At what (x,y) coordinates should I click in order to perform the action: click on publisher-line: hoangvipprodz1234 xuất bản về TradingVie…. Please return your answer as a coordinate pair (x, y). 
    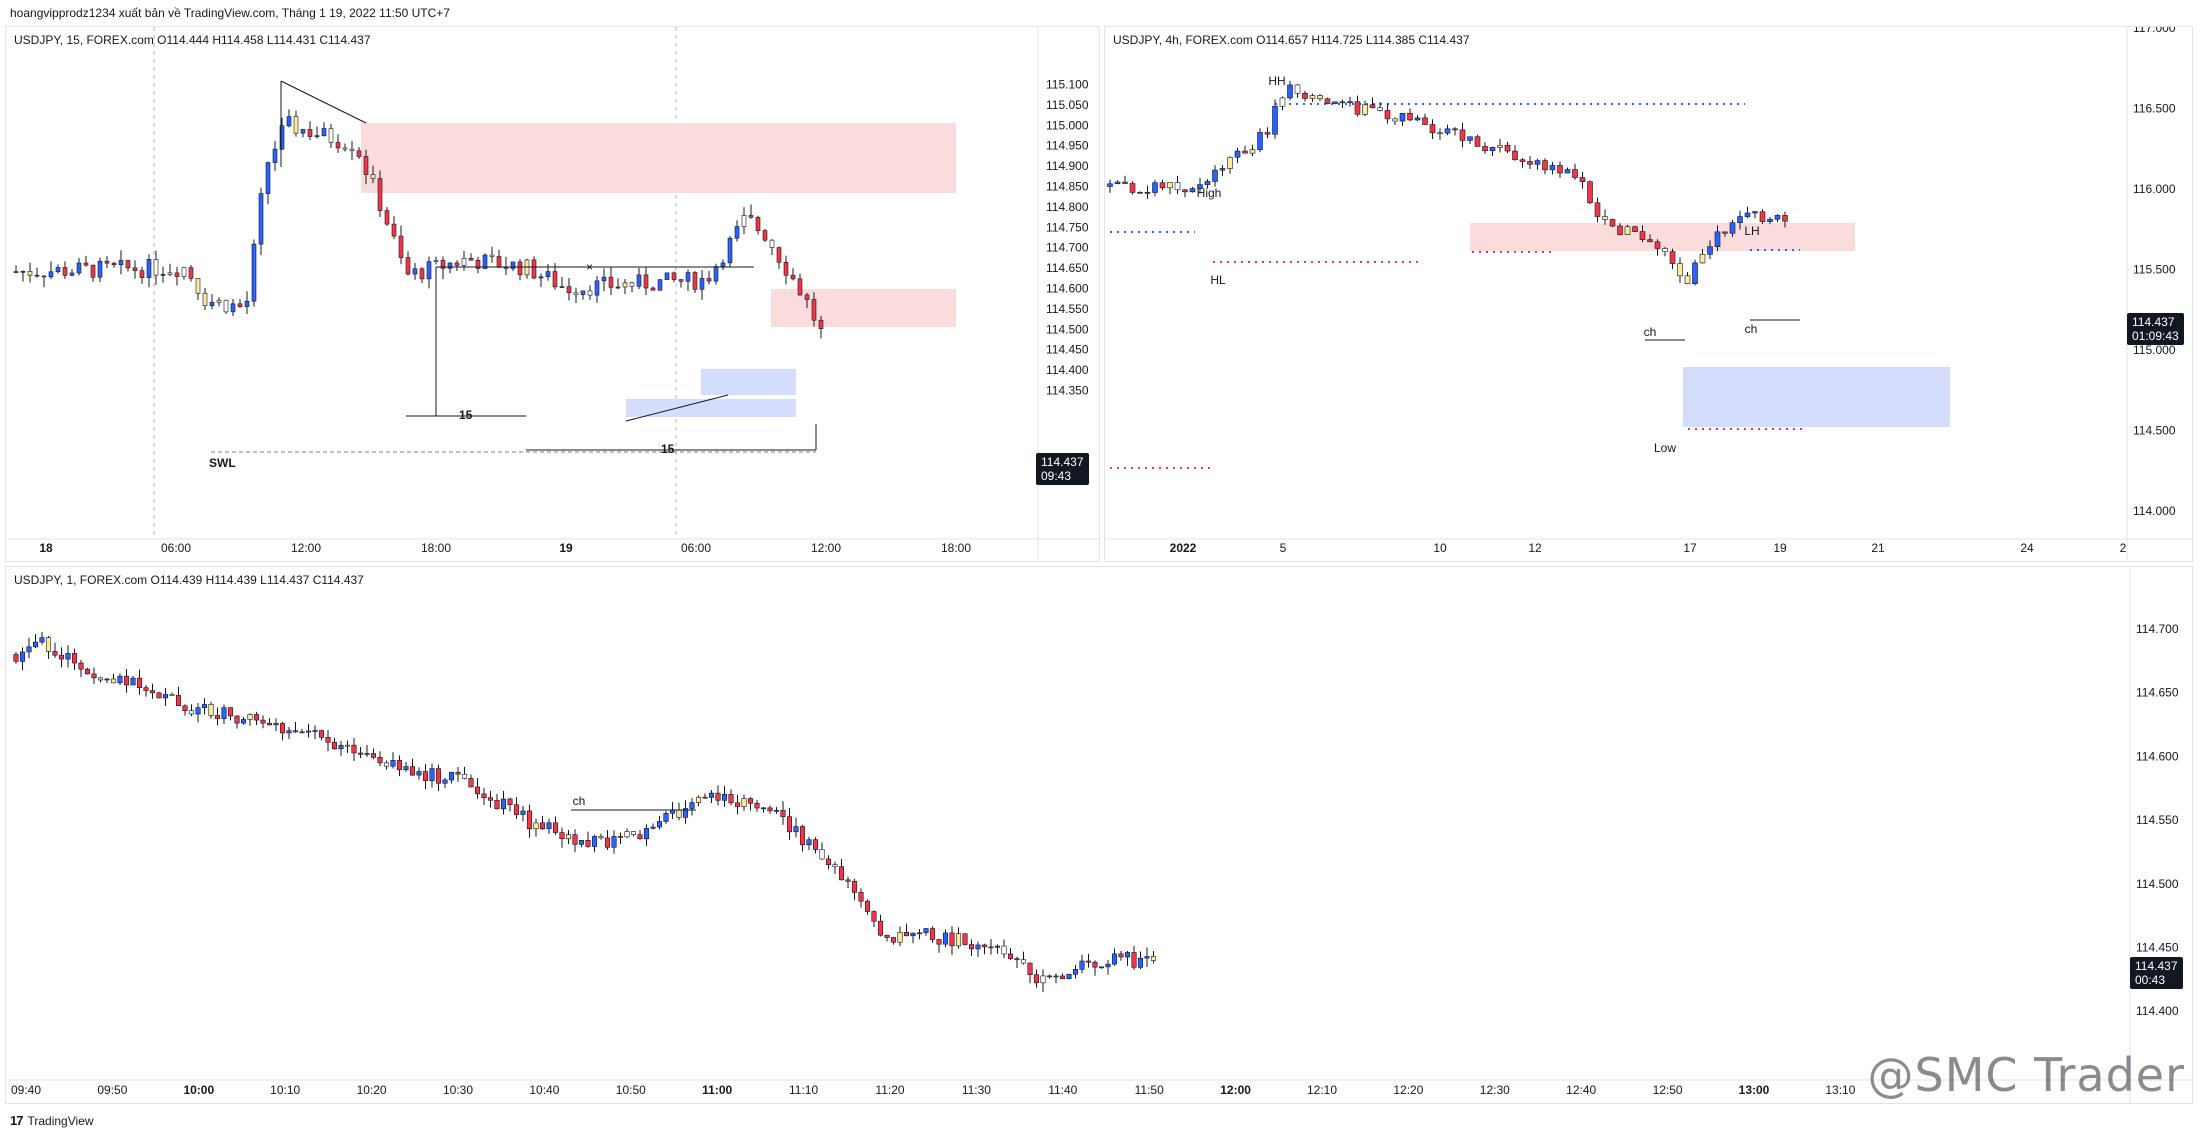
    Looking at the image, I should click on (230, 13).